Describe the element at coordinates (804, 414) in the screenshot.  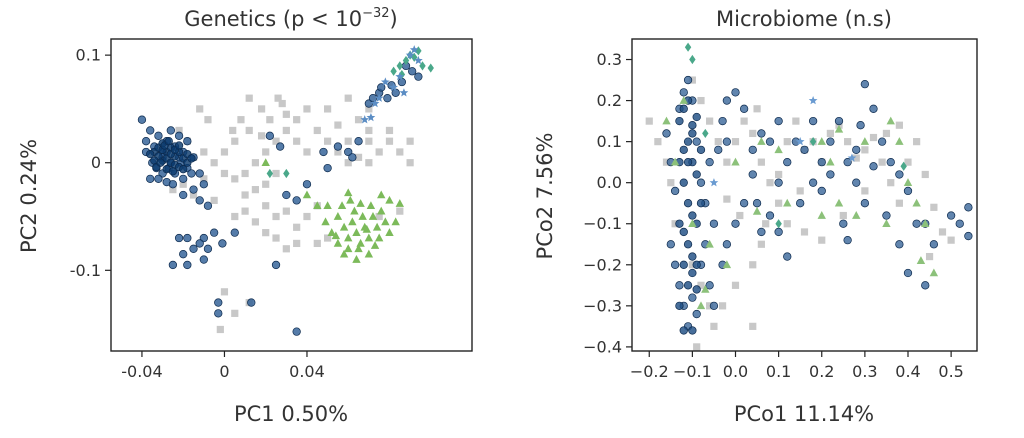
I see `microbiome-x-axis-label: PCo1 11.14%` at that location.